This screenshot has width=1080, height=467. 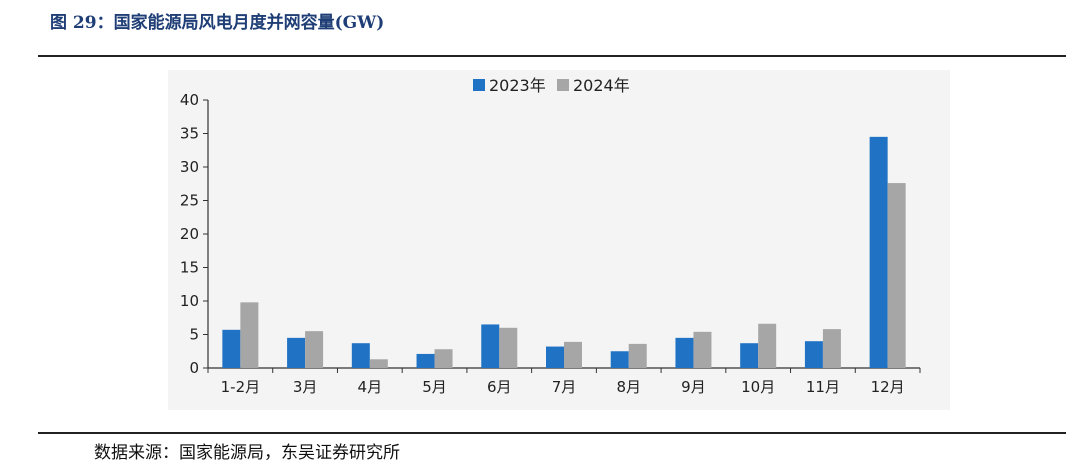 What do you see at coordinates (490, 346) in the screenshot?
I see `bar-2023年-6月` at bounding box center [490, 346].